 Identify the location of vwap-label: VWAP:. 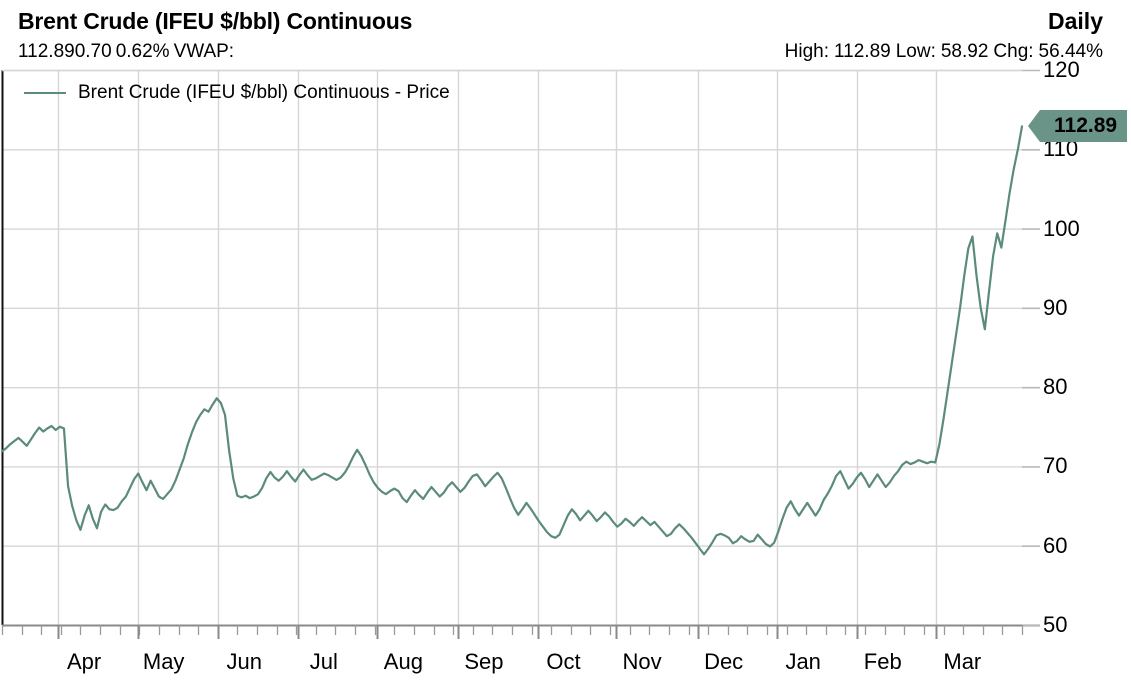
(204, 51).